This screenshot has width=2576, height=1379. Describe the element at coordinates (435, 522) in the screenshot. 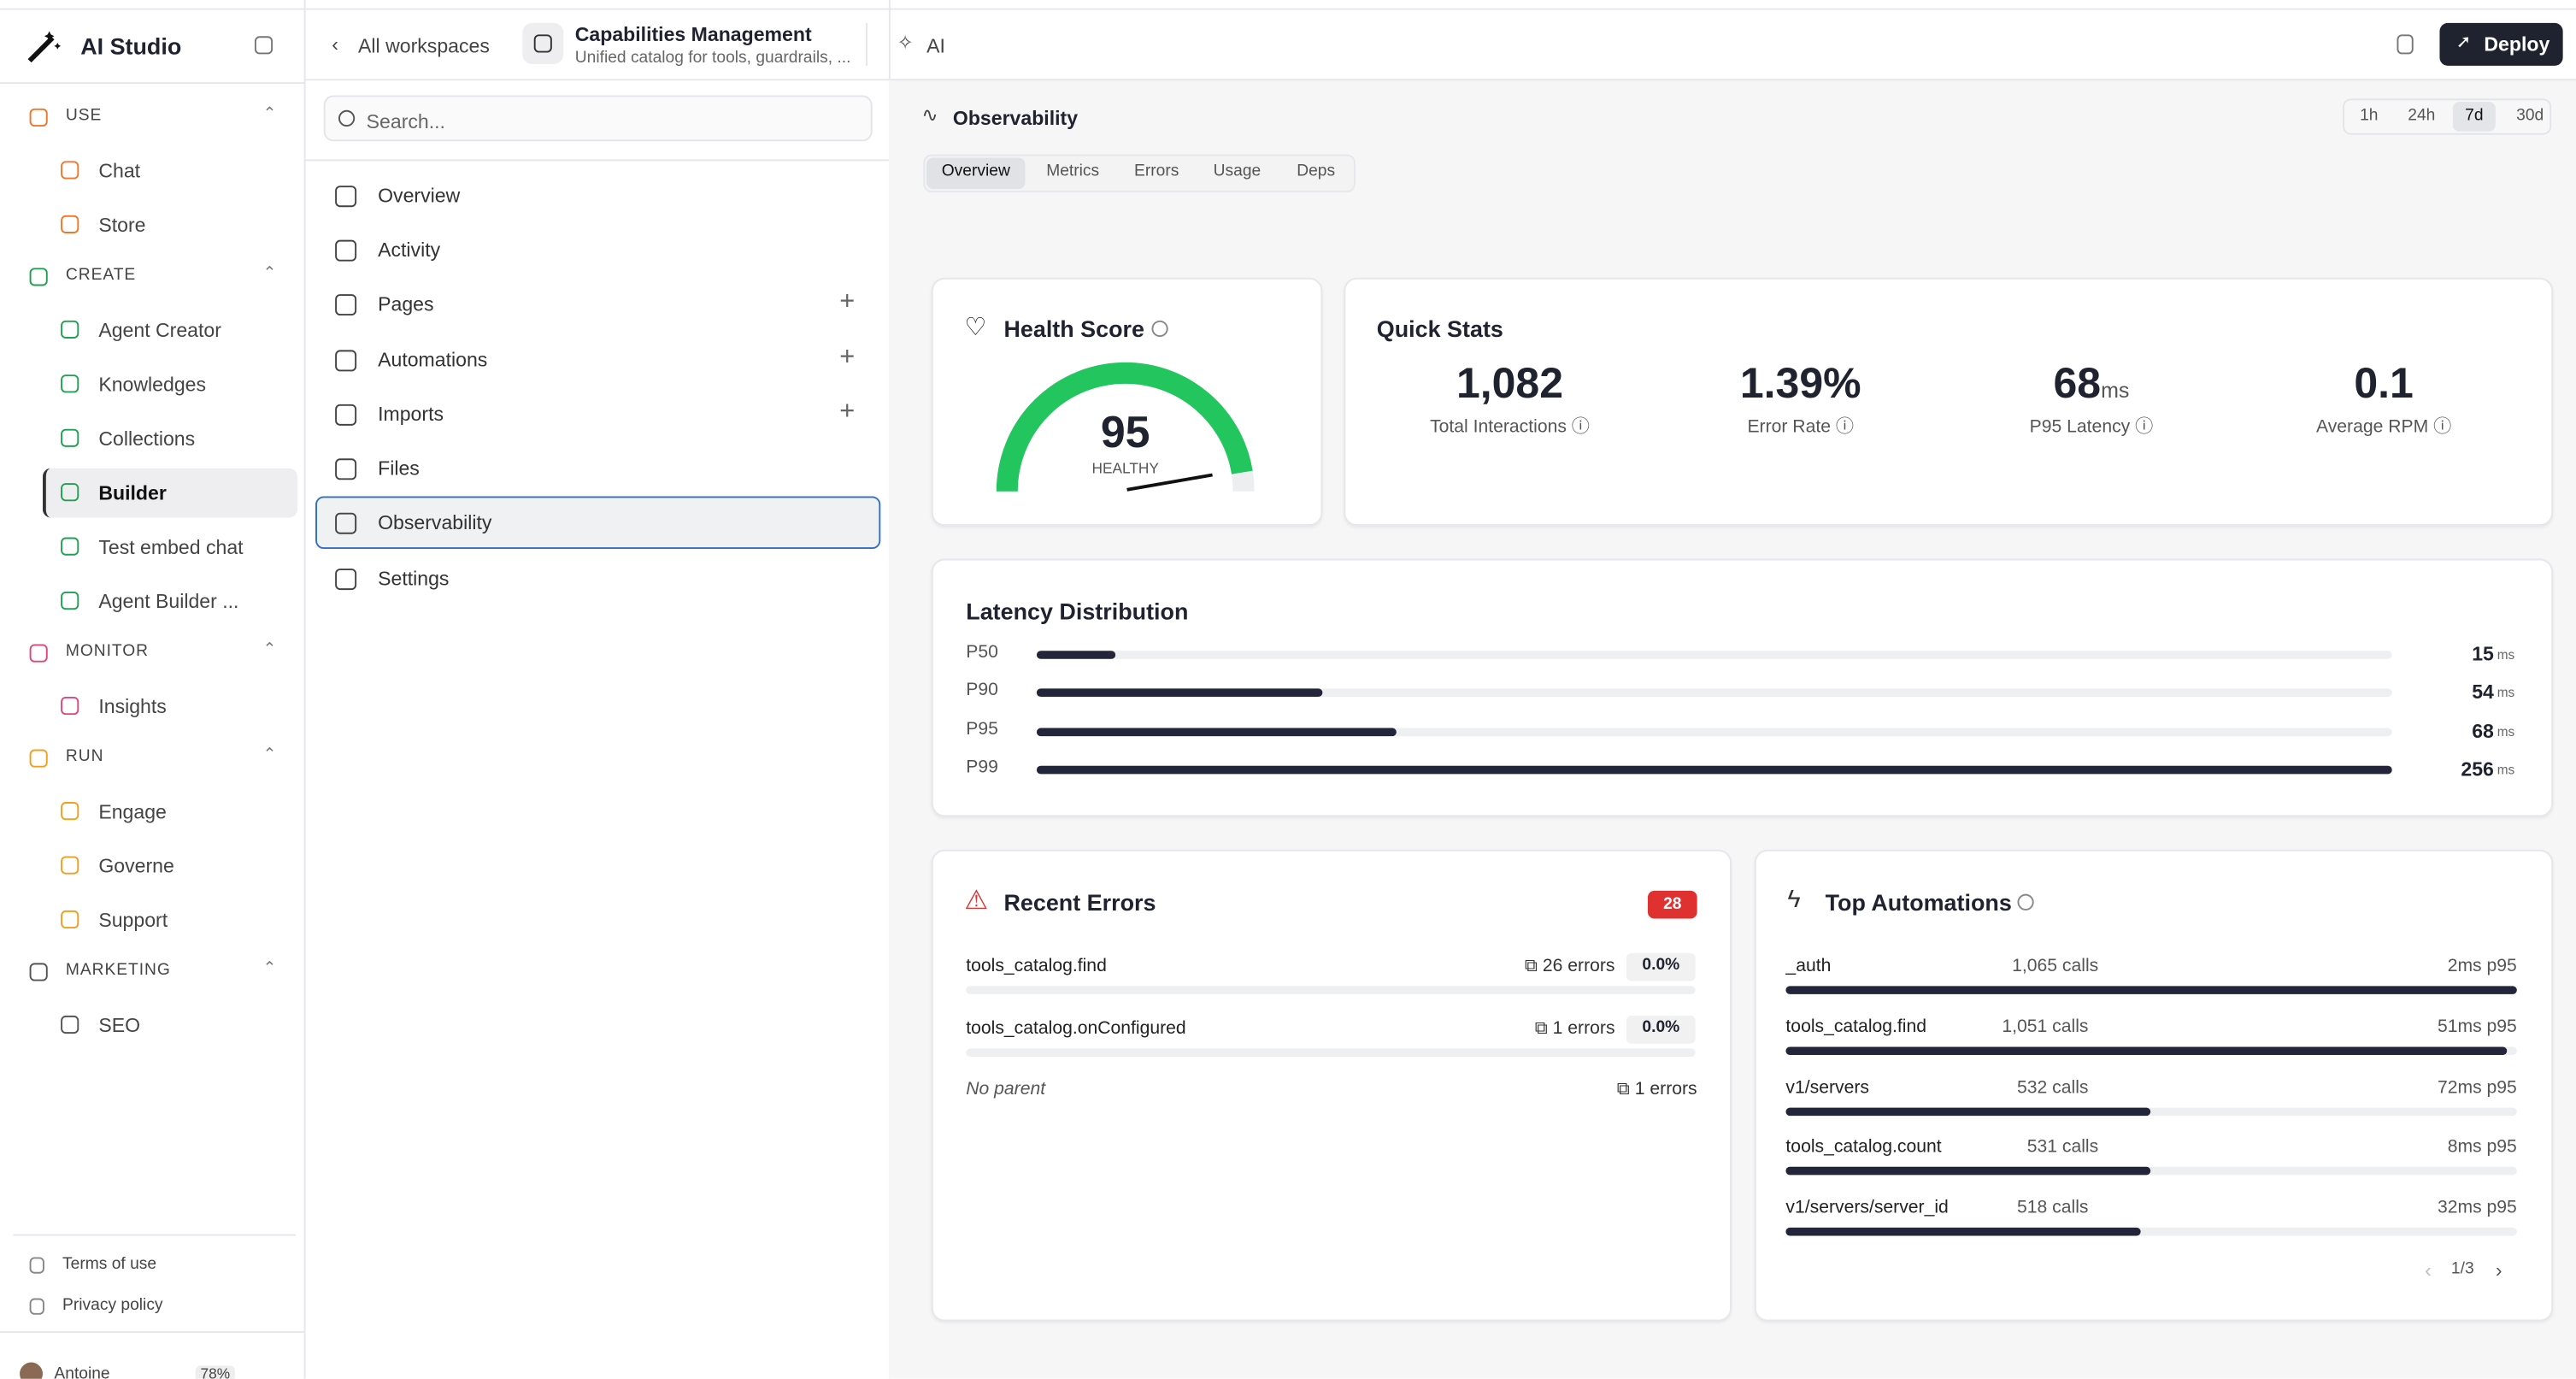

I see `nav-item: Observability` at that location.